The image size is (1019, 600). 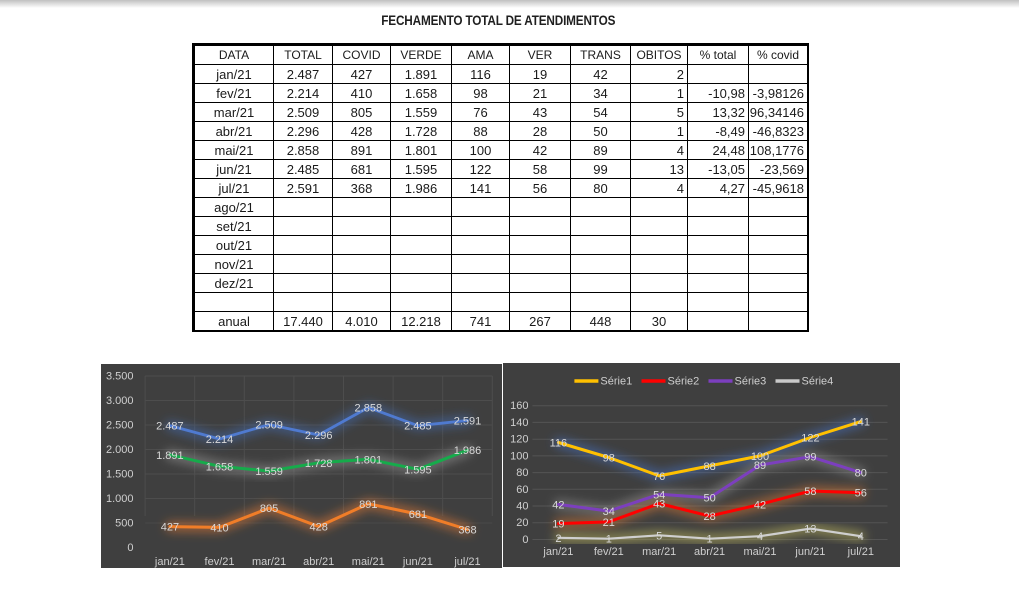 What do you see at coordinates (418, 515) in the screenshot?
I see `svg-text: 681` at bounding box center [418, 515].